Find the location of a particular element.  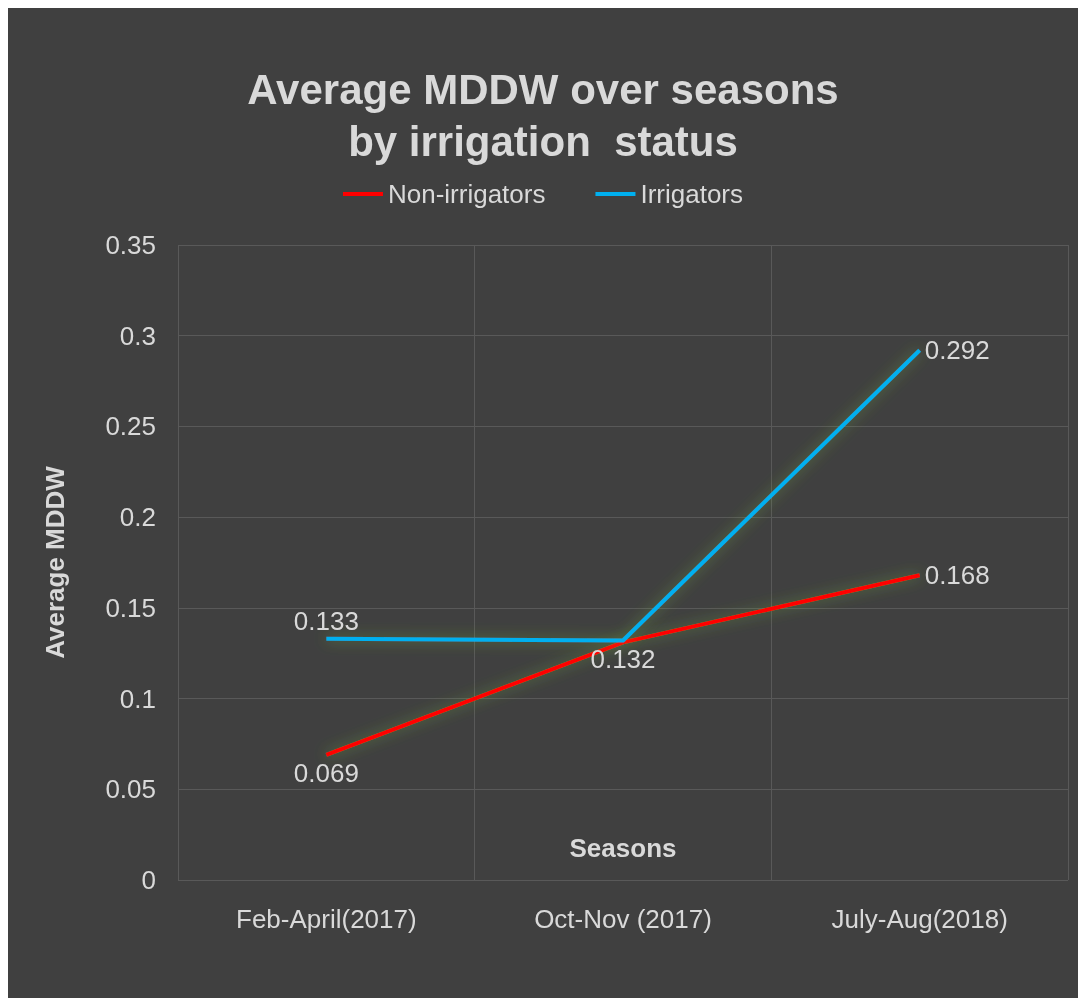

y-tick-label: 0 is located at coordinates (148, 880).